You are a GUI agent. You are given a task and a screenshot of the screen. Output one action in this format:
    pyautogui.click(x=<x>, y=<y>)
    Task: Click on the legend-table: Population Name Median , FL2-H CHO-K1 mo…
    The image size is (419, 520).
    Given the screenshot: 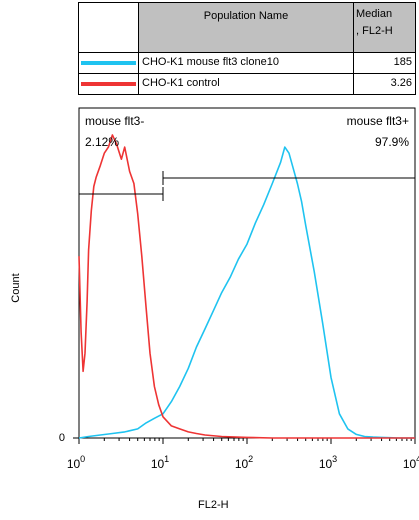 What is the action you would take?
    pyautogui.click(x=247, y=50)
    